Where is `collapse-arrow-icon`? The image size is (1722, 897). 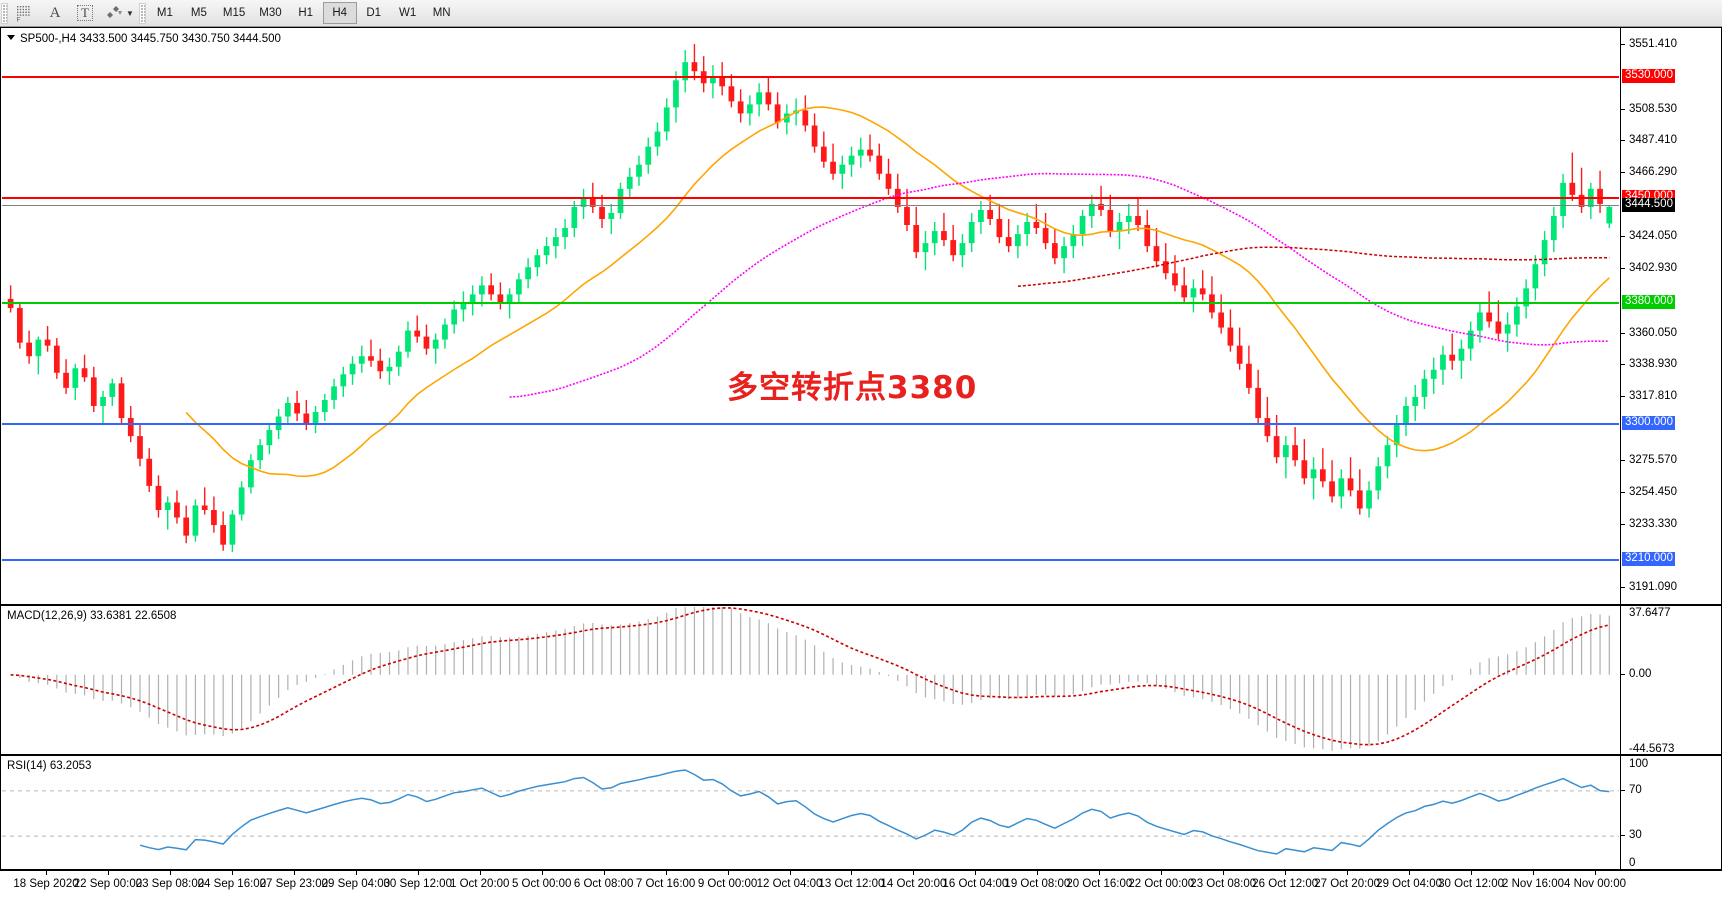
collapse-arrow-icon is located at coordinates (11, 37).